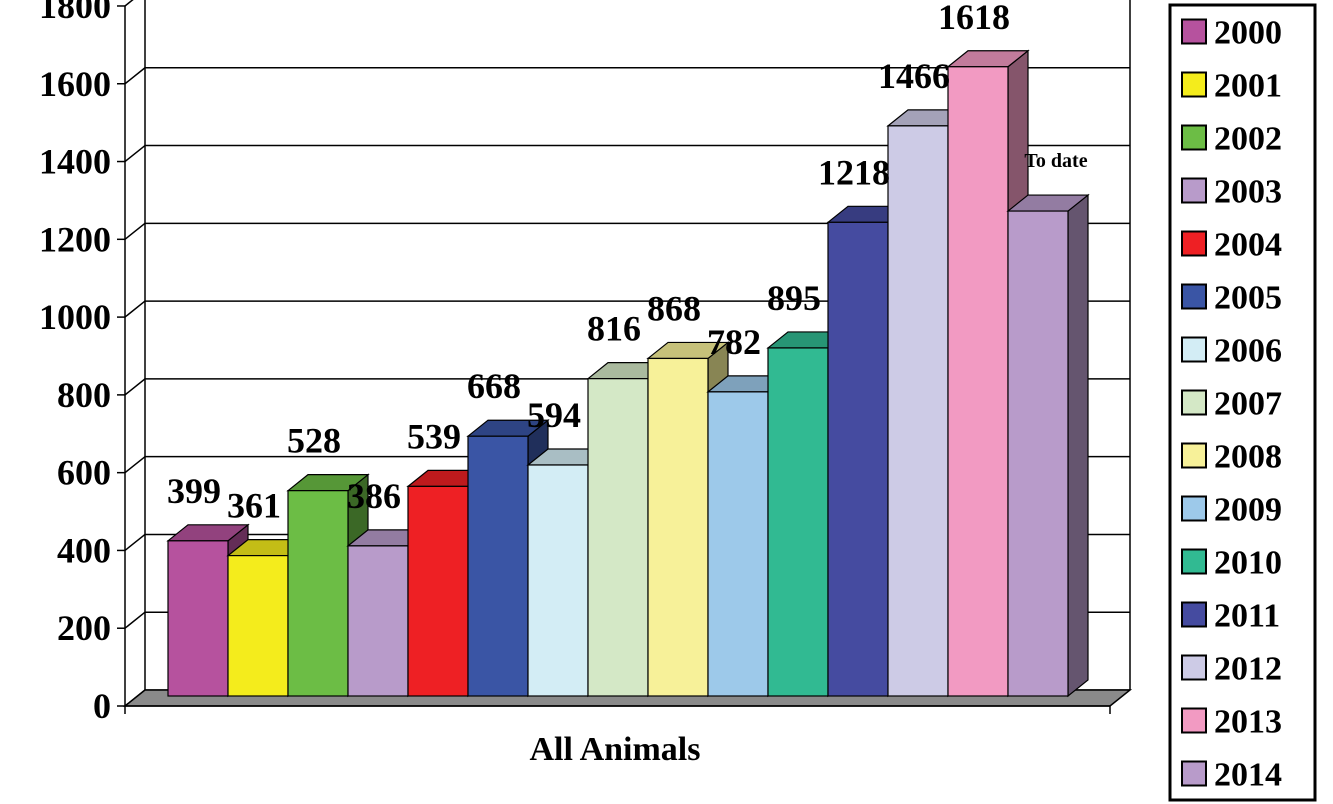 Image resolution: width=1333 pixels, height=804 pixels. Describe the element at coordinates (1248, 775) in the screenshot. I see `legend-label-2014: 2014` at that location.